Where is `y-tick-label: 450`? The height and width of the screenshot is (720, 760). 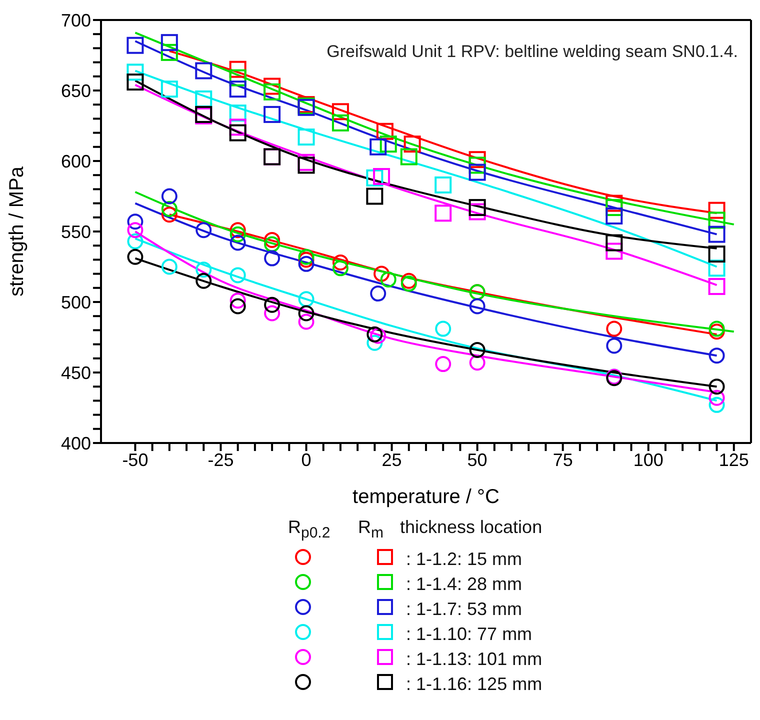 y-tick-label: 450 is located at coordinates (75, 372).